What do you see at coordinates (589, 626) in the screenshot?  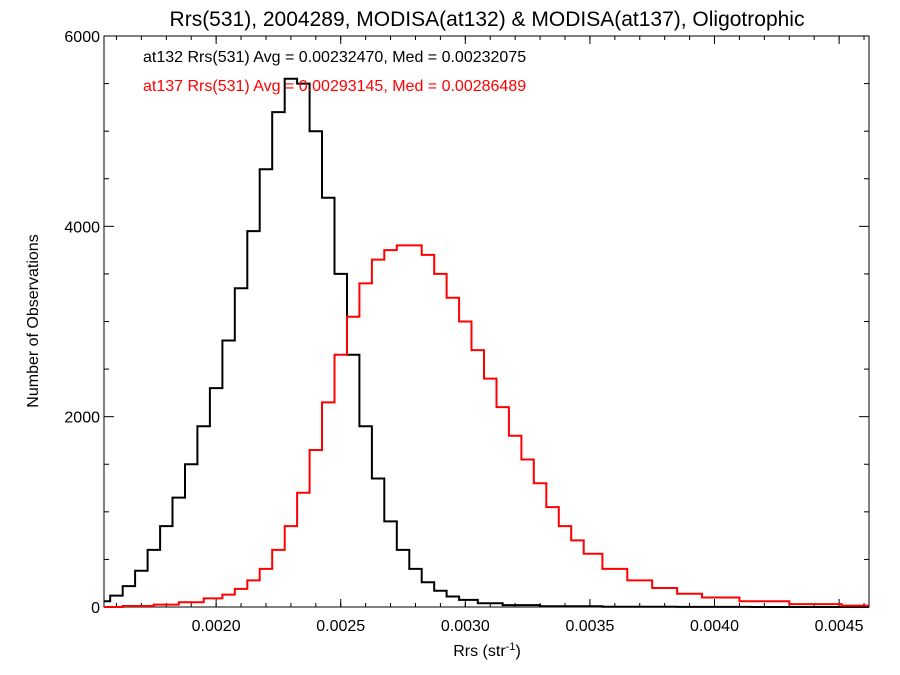 I see `x-tick-label: 0.0035` at bounding box center [589, 626].